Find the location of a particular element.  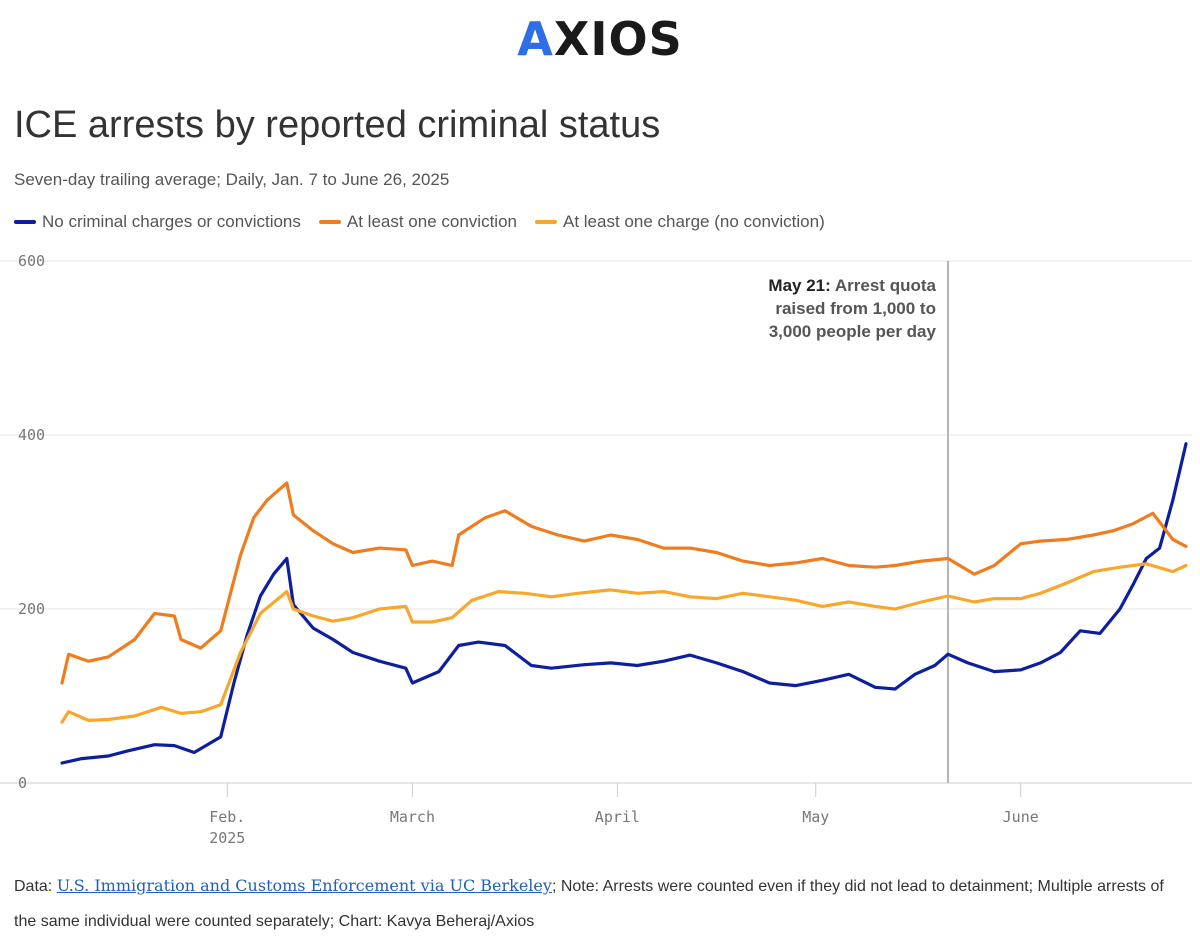

footer-data-prefix: Data: is located at coordinates (35, 886).